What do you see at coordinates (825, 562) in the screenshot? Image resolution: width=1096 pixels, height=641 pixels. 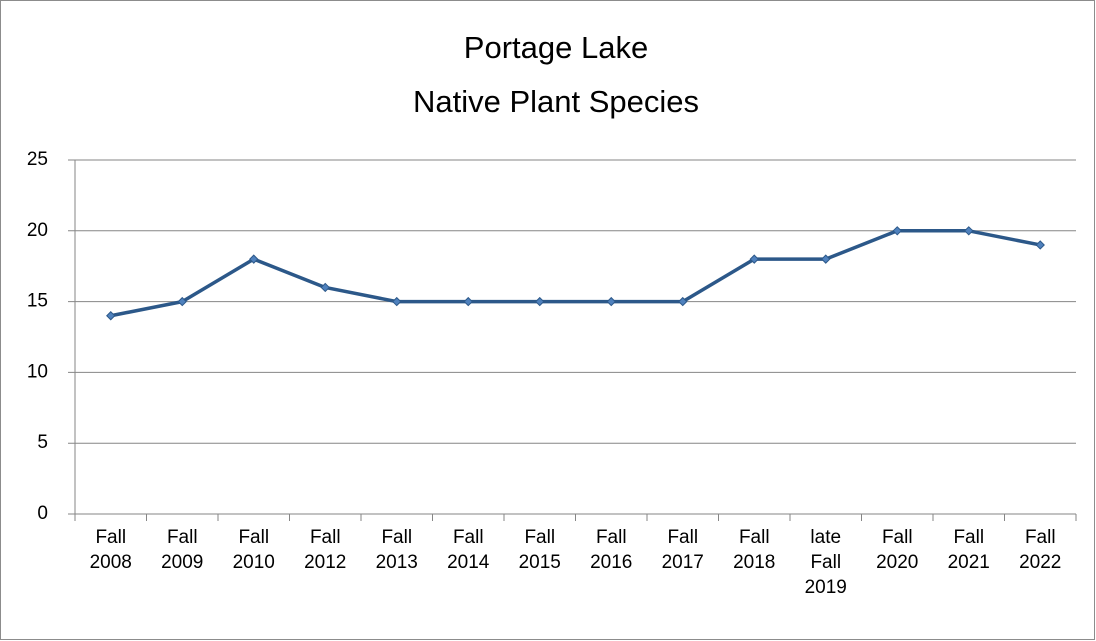 I see `x-tick-label: late Fall 2019` at bounding box center [825, 562].